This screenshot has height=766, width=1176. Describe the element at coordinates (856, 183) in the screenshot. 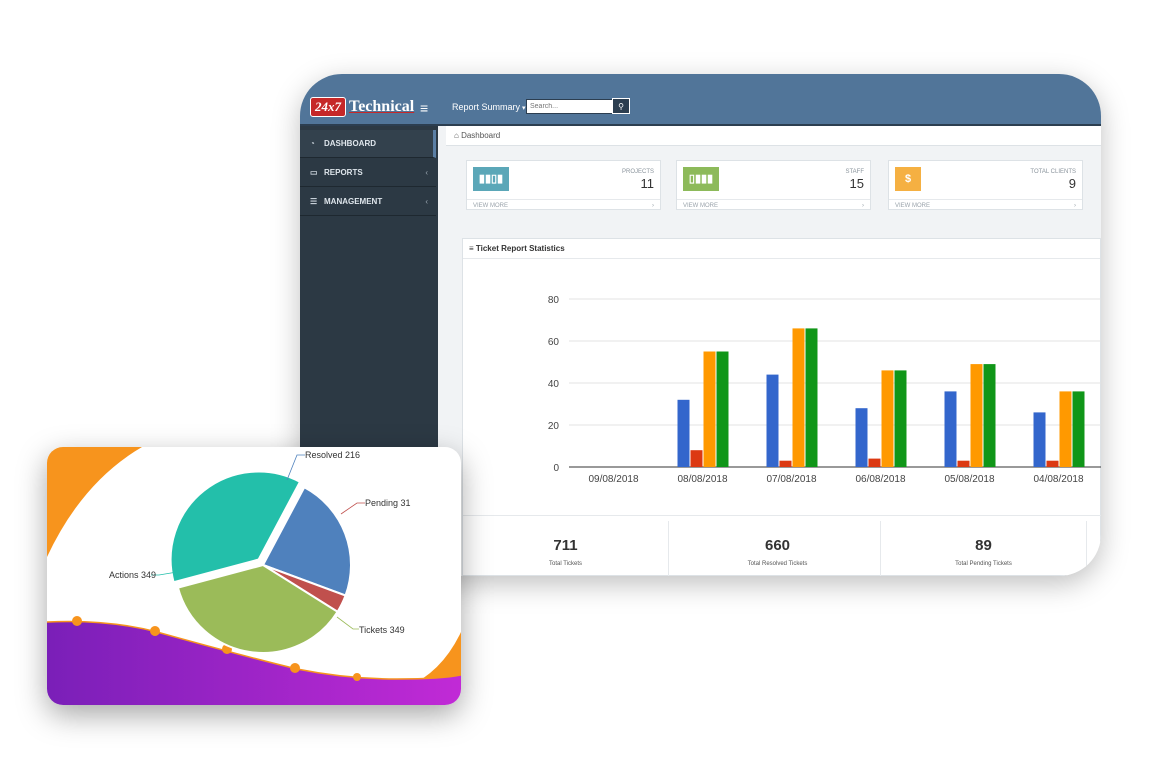

I see `stat-value: 15` at that location.